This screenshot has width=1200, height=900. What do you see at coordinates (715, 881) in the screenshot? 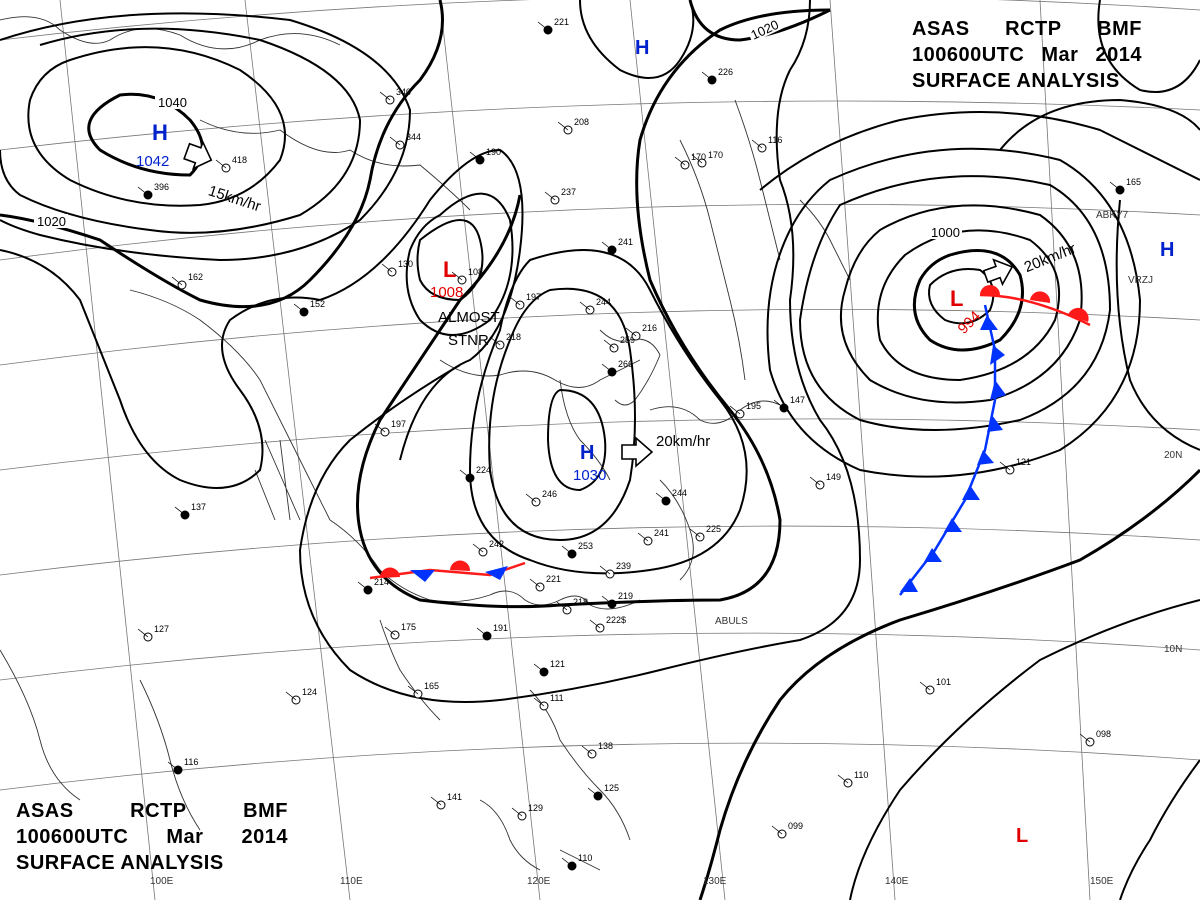
I see `longitude-label-130e: 130E` at bounding box center [715, 881].